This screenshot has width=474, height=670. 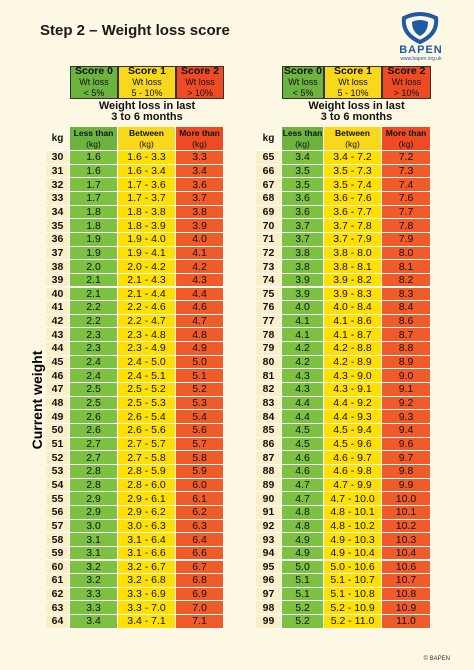 I want to click on value-cell: 3.7 - 7.8, so click(x=353, y=226).